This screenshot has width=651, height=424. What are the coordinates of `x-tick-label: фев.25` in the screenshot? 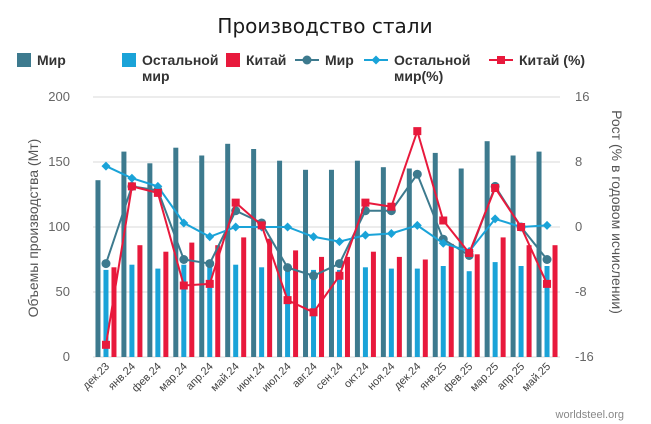 It's located at (458, 378).